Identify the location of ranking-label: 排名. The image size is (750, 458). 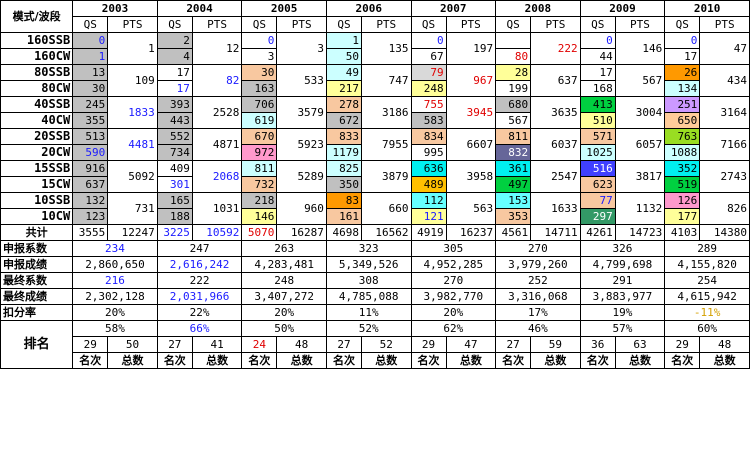
(37, 344).